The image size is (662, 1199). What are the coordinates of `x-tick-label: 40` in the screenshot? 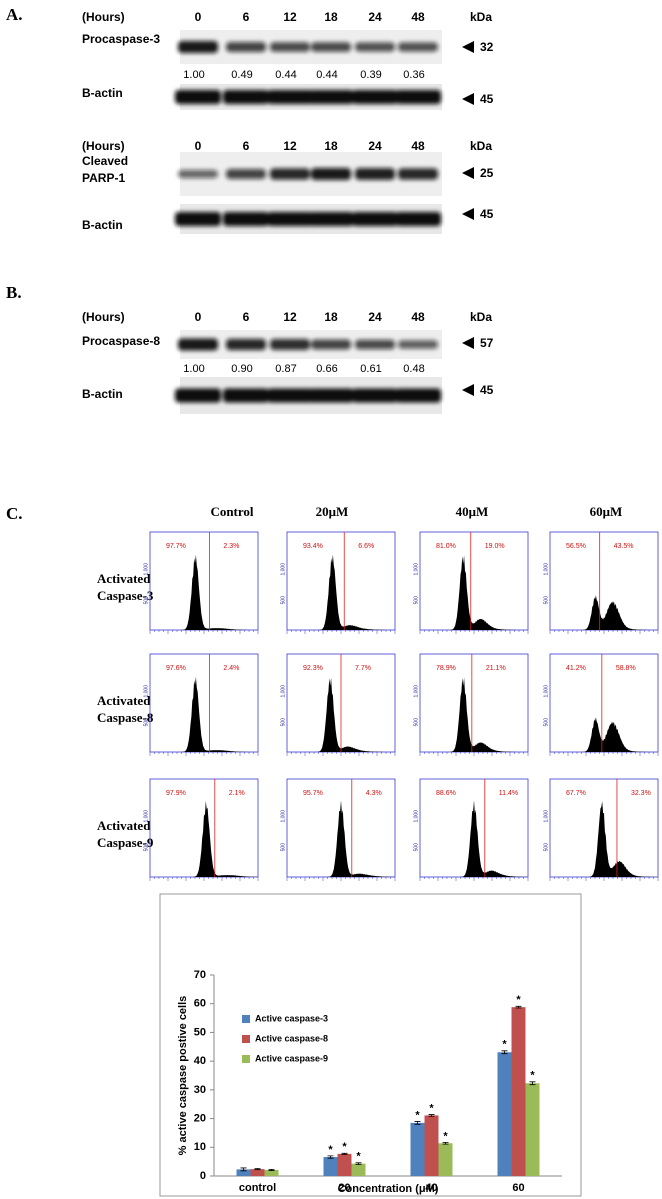 It's located at (431, 1188).